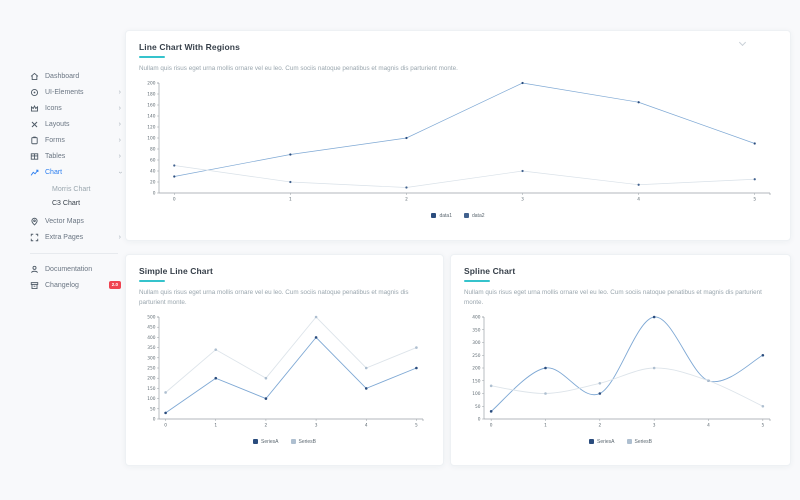 The height and width of the screenshot is (500, 800). Describe the element at coordinates (34, 156) in the screenshot. I see `table-icon` at that location.